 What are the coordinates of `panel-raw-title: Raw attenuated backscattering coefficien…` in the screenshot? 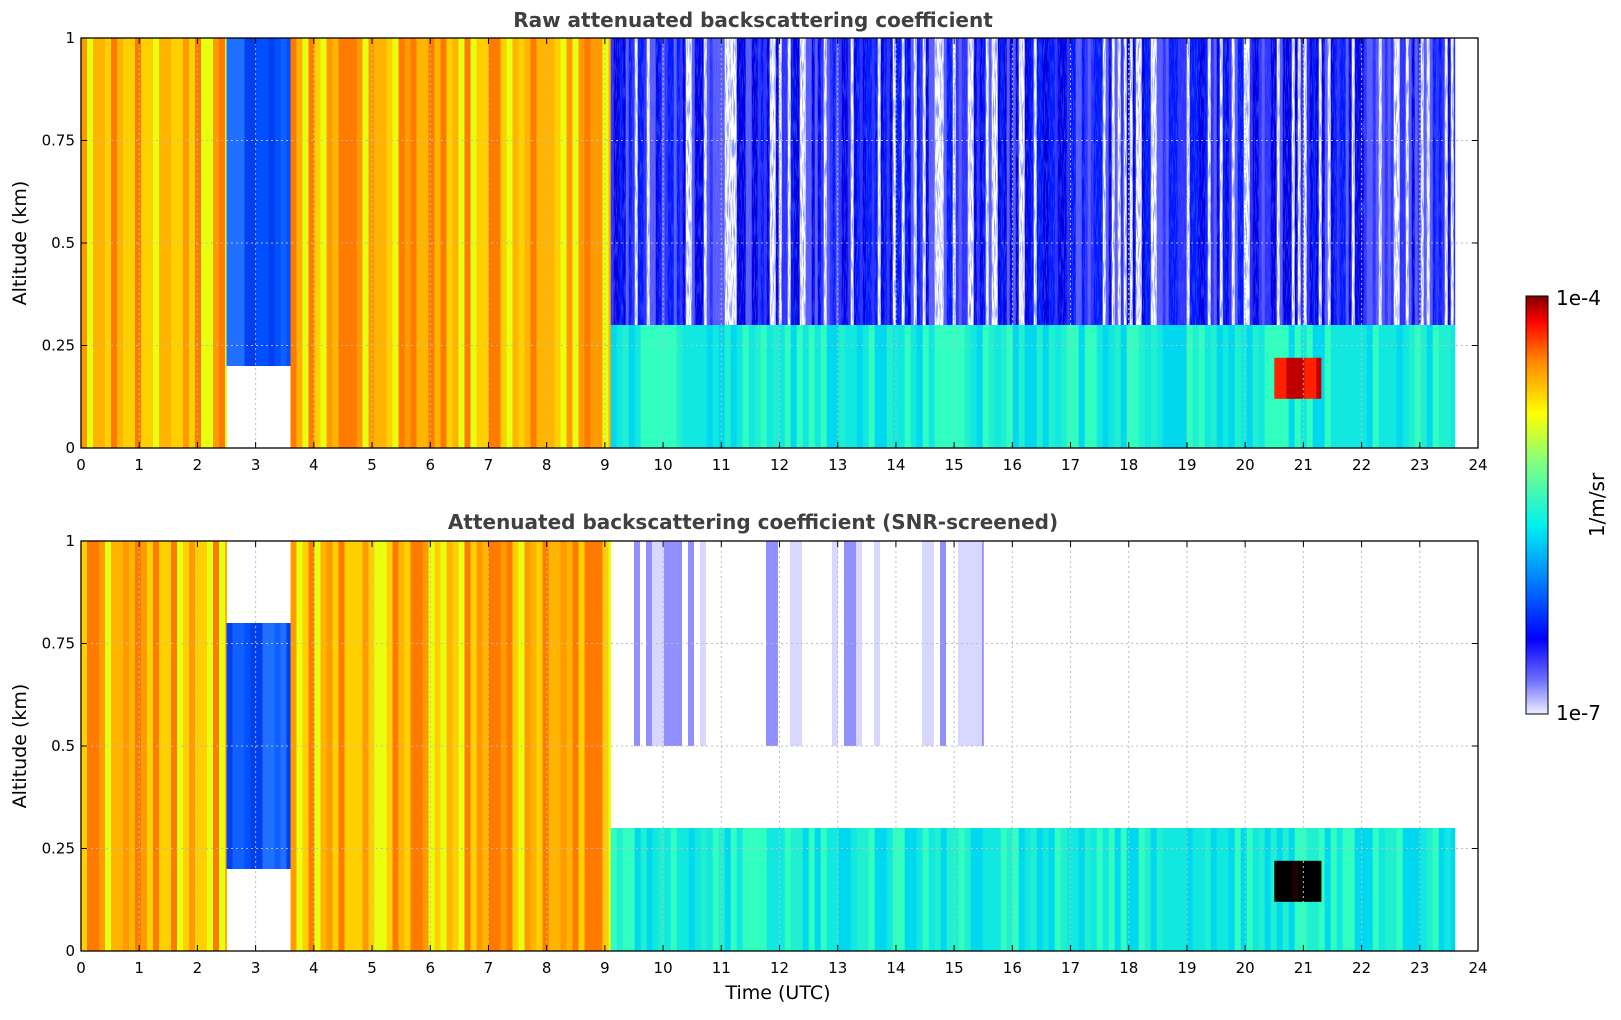 It's located at (753, 20).